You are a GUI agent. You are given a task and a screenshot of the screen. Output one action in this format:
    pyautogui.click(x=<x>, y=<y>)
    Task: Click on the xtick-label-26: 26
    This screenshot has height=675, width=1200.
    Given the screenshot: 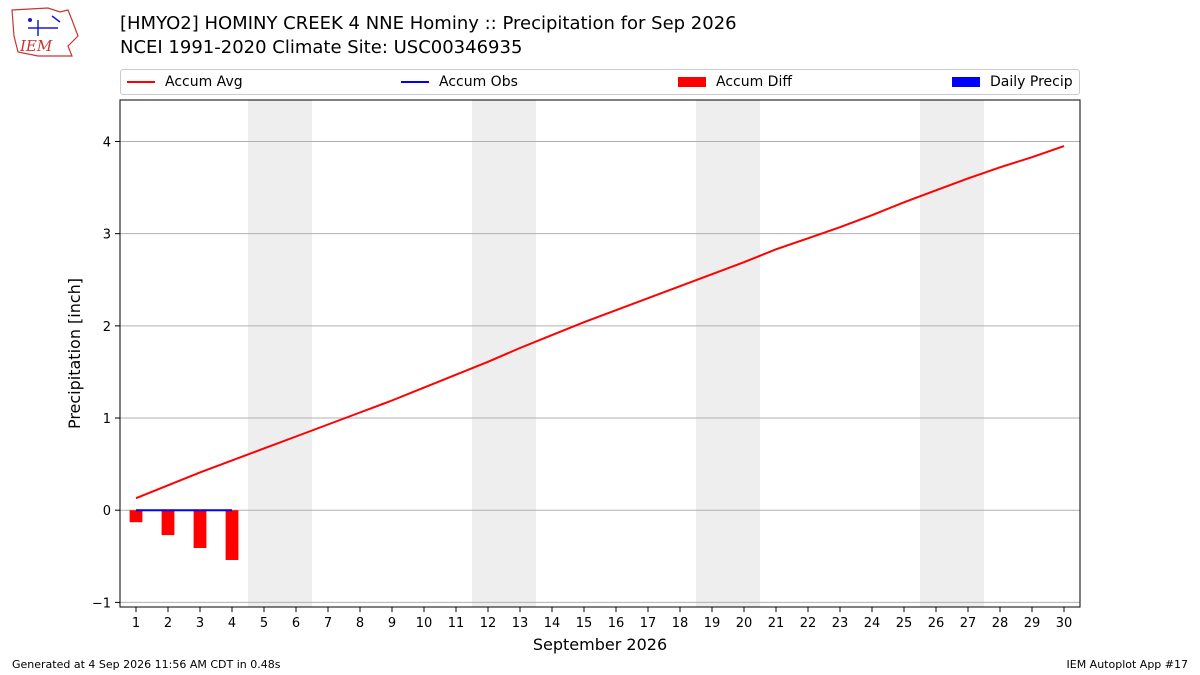 What is the action you would take?
    pyautogui.click(x=936, y=623)
    